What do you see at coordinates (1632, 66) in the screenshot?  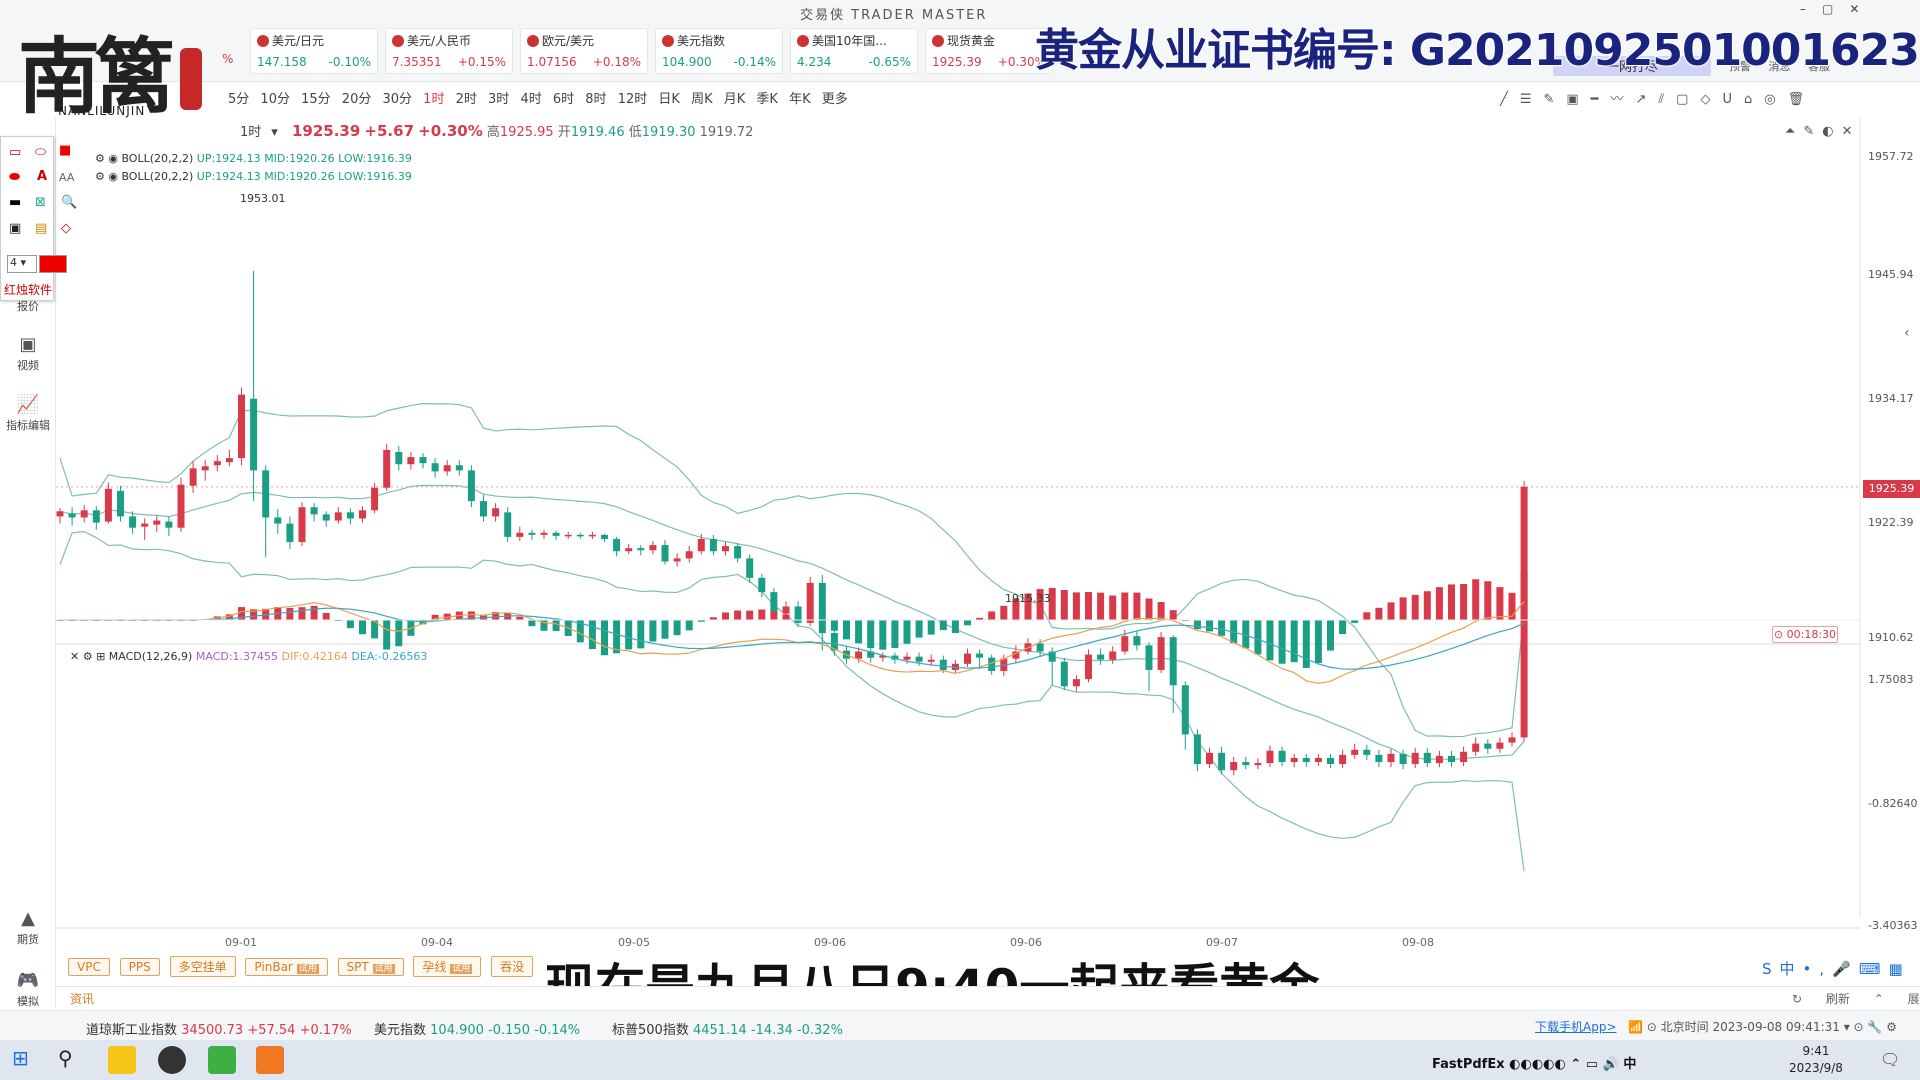 I see `oneclick-button: 一网打尽` at bounding box center [1632, 66].